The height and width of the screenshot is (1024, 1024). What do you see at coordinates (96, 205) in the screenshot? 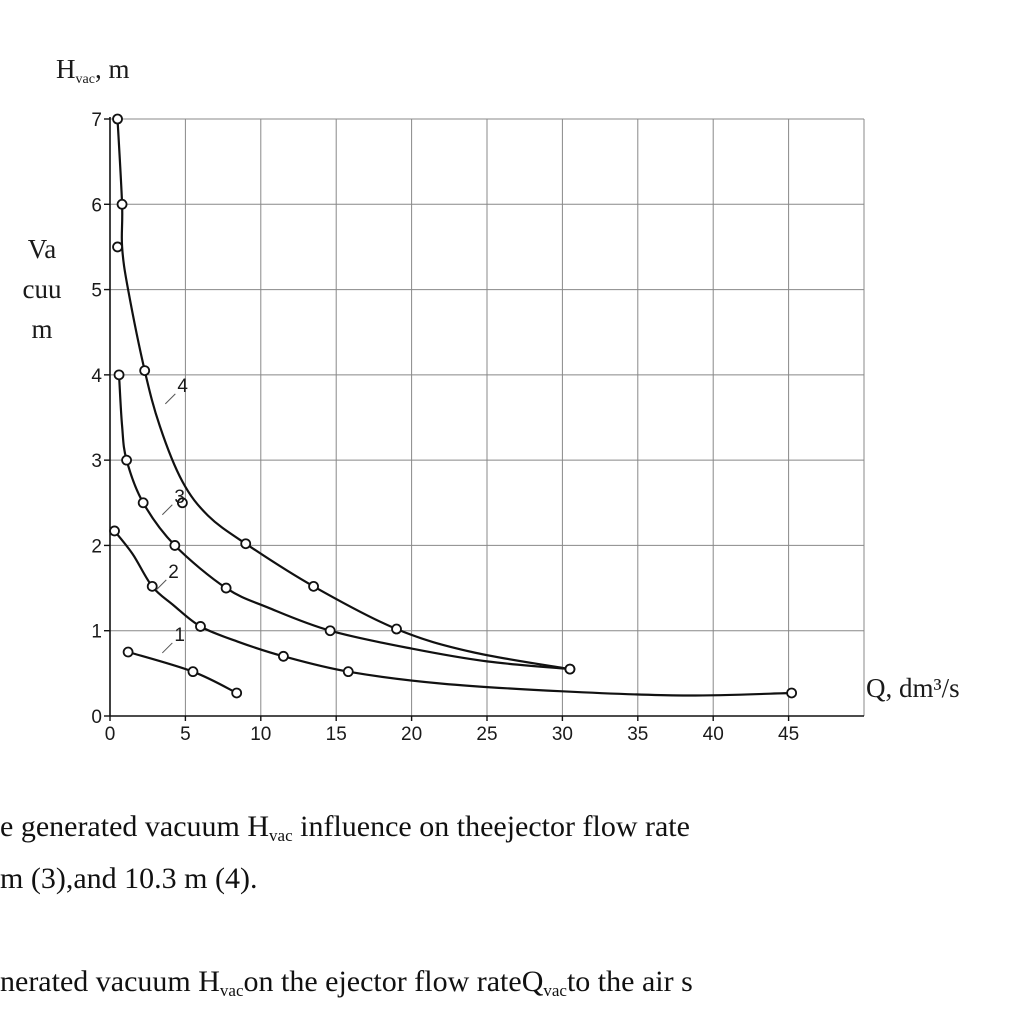
I see `y-tick-label-6: 6` at bounding box center [96, 205].